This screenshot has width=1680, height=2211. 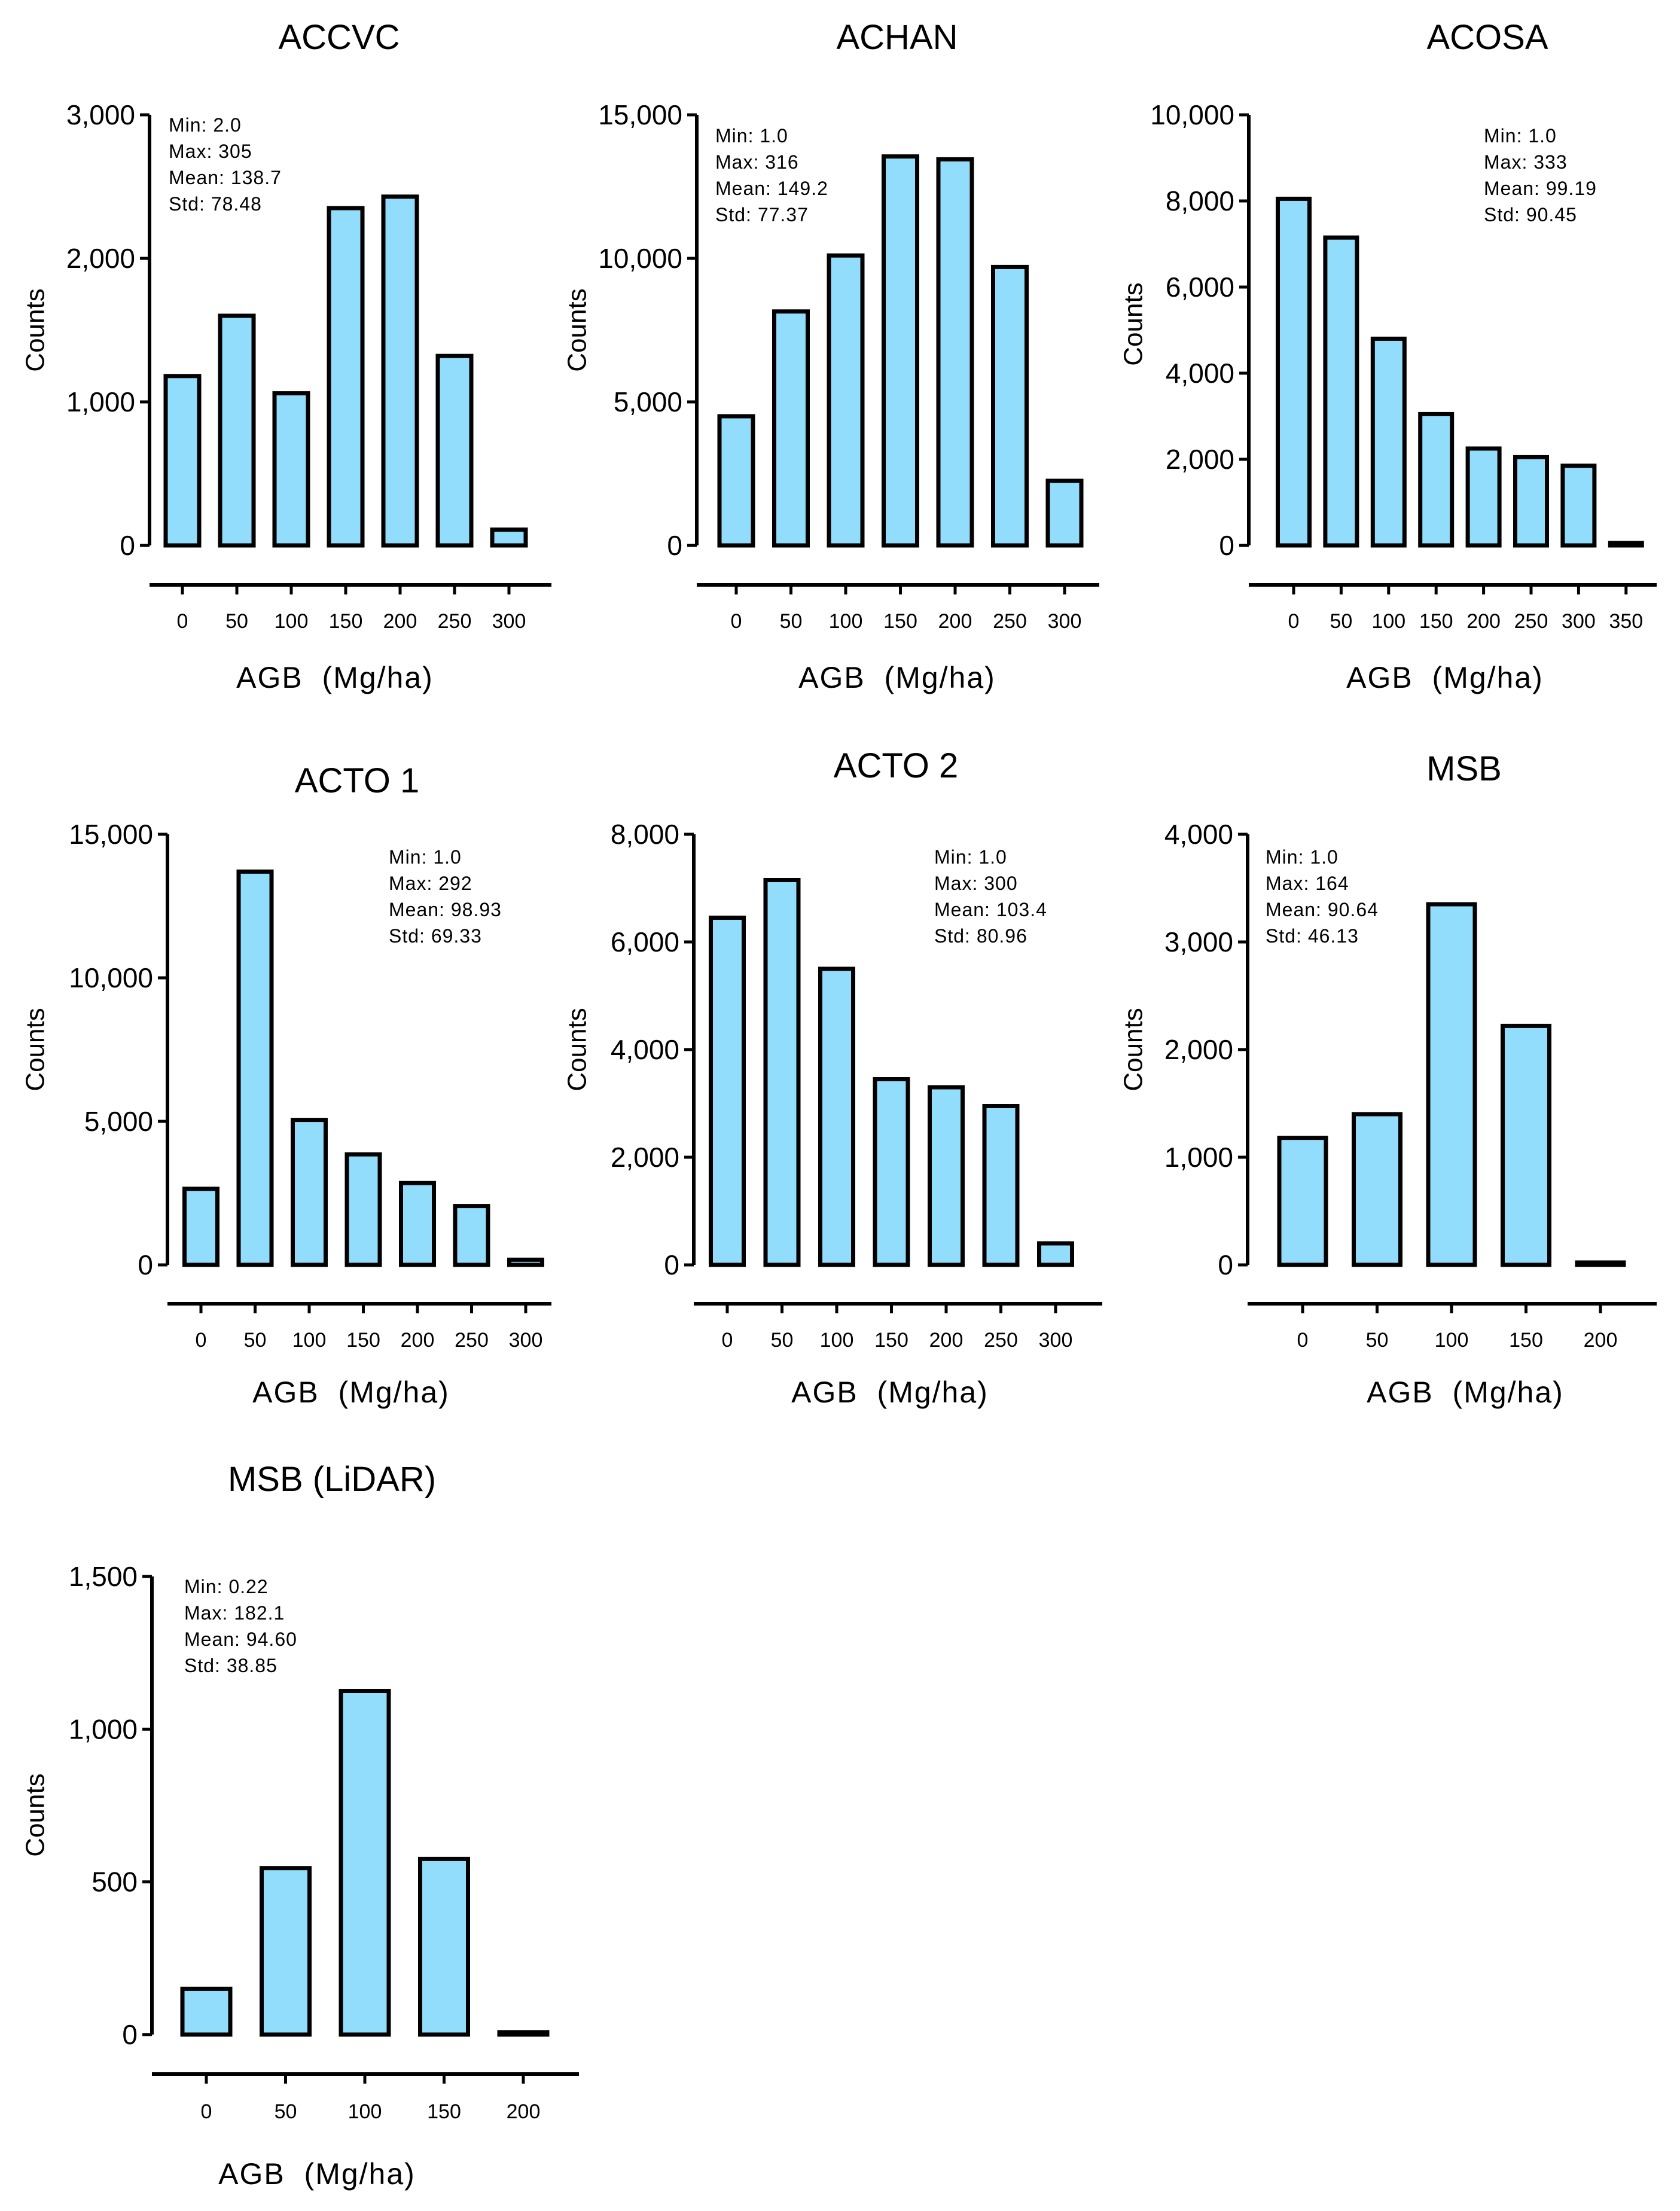 What do you see at coordinates (1530, 214) in the screenshot?
I see `stats-annotation: Std: 90.45` at bounding box center [1530, 214].